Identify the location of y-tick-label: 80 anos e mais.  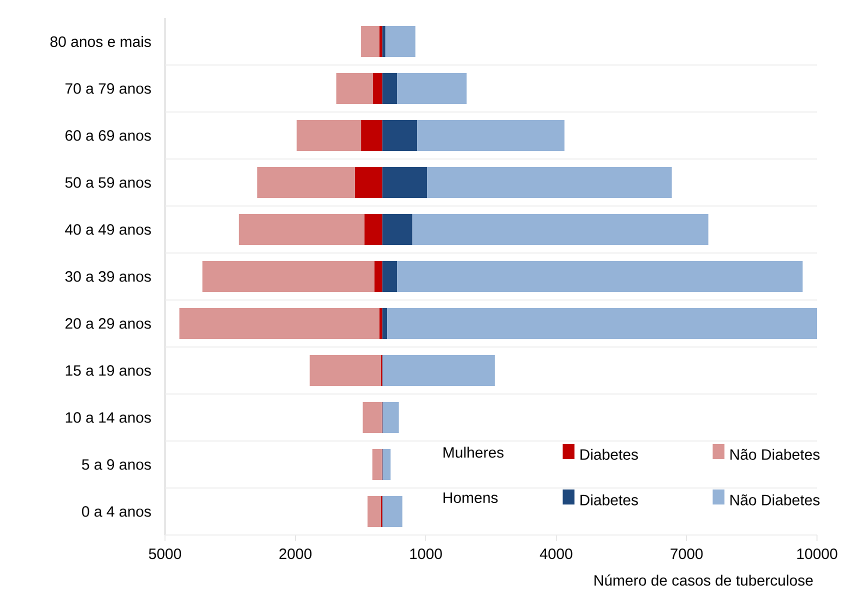
(100, 41).